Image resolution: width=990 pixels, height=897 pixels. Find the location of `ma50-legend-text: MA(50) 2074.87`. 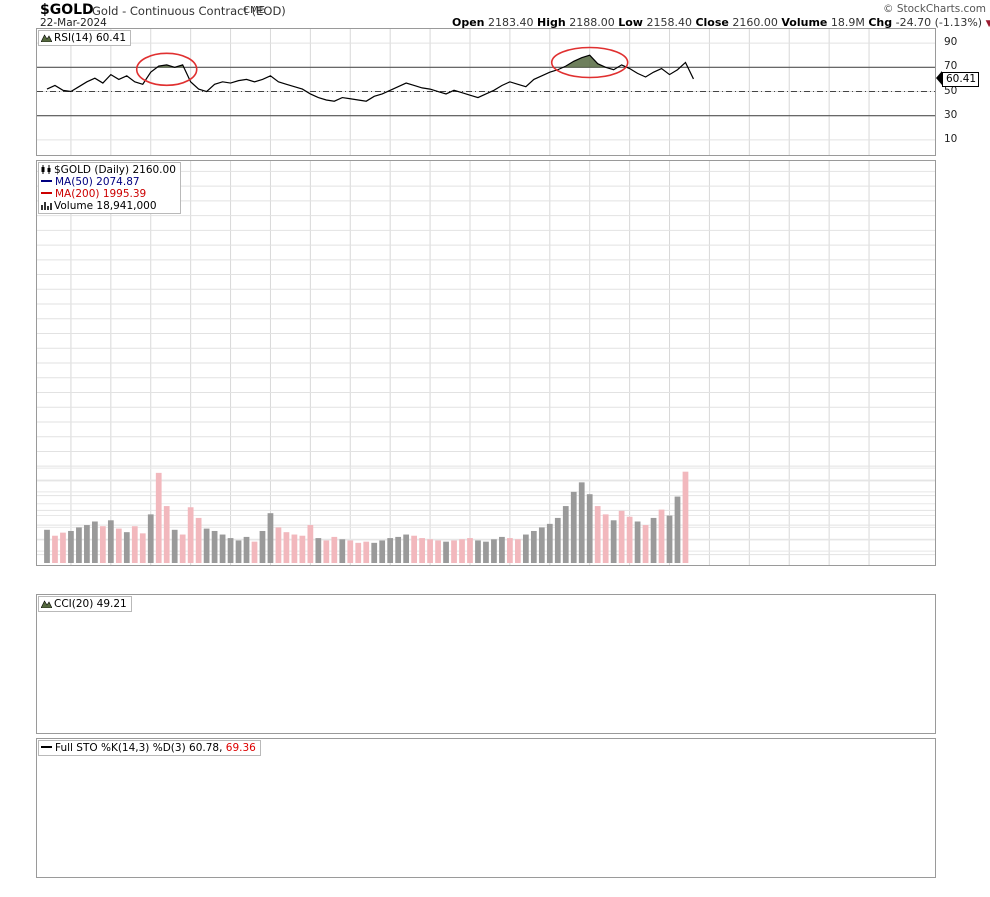

ma50-legend-text: MA(50) 2074.87 is located at coordinates (97, 182).